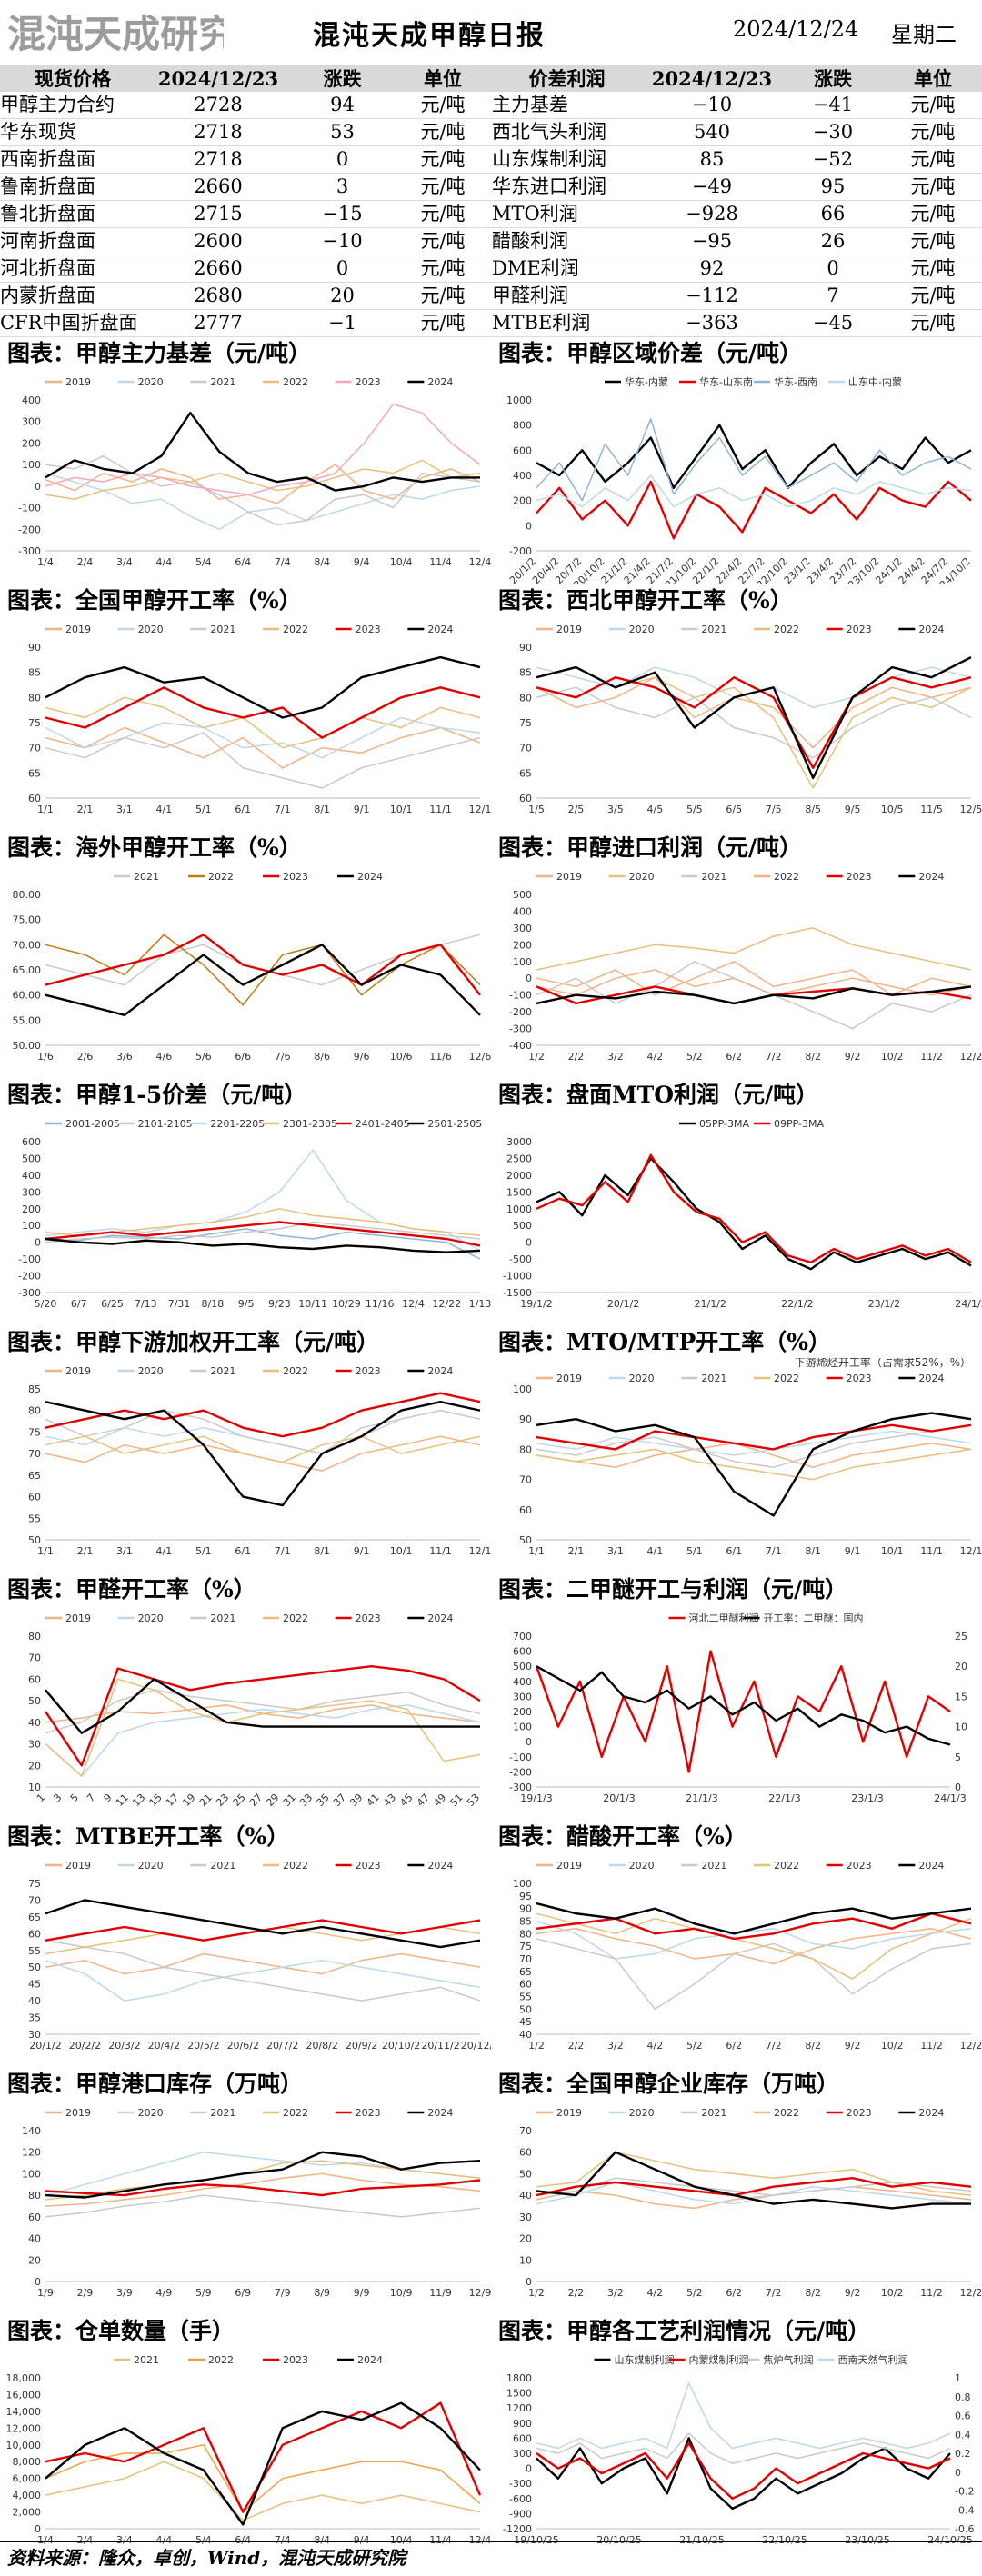  Describe the element at coordinates (45, 1551) in the screenshot. I see `x-tick-label: 1/1` at that location.